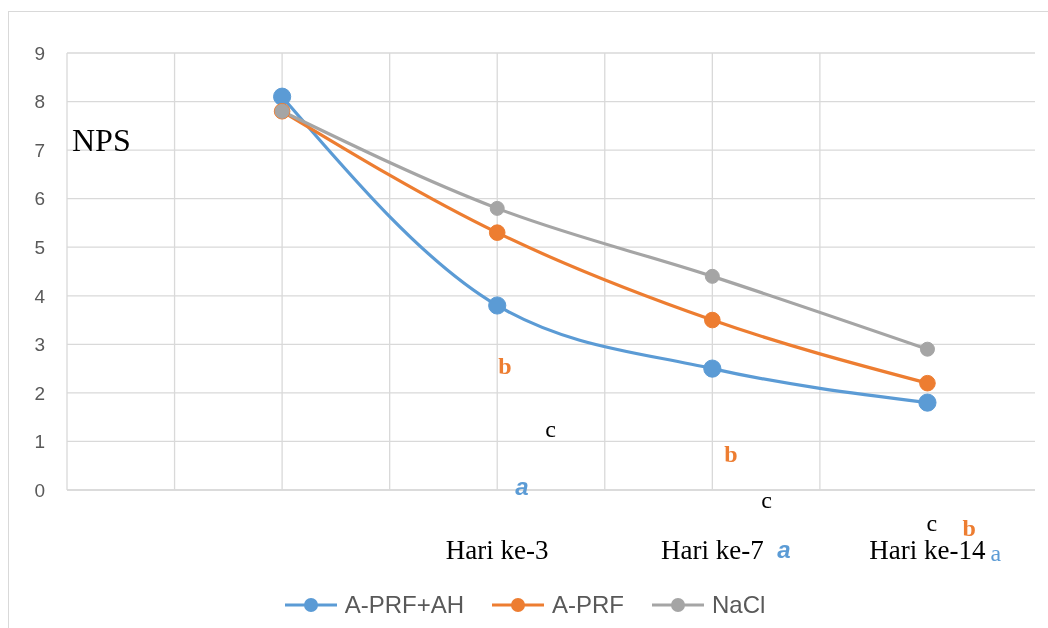  Describe the element at coordinates (39, 247) in the screenshot. I see `y-tick-label: 5` at that location.